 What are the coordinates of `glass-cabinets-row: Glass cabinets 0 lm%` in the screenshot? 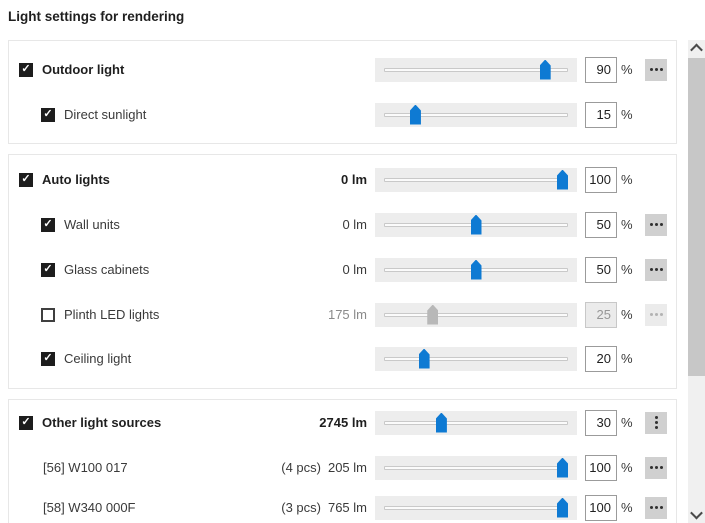 It's located at (342, 269).